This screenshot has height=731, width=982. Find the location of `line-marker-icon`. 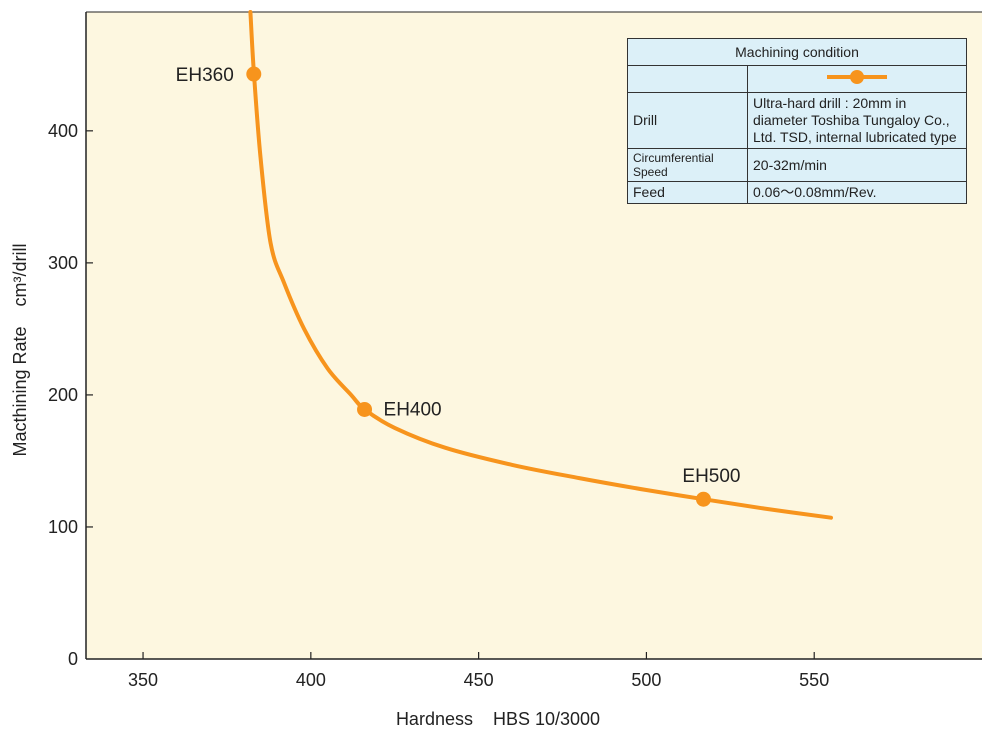

line-marker-icon is located at coordinates (857, 77).